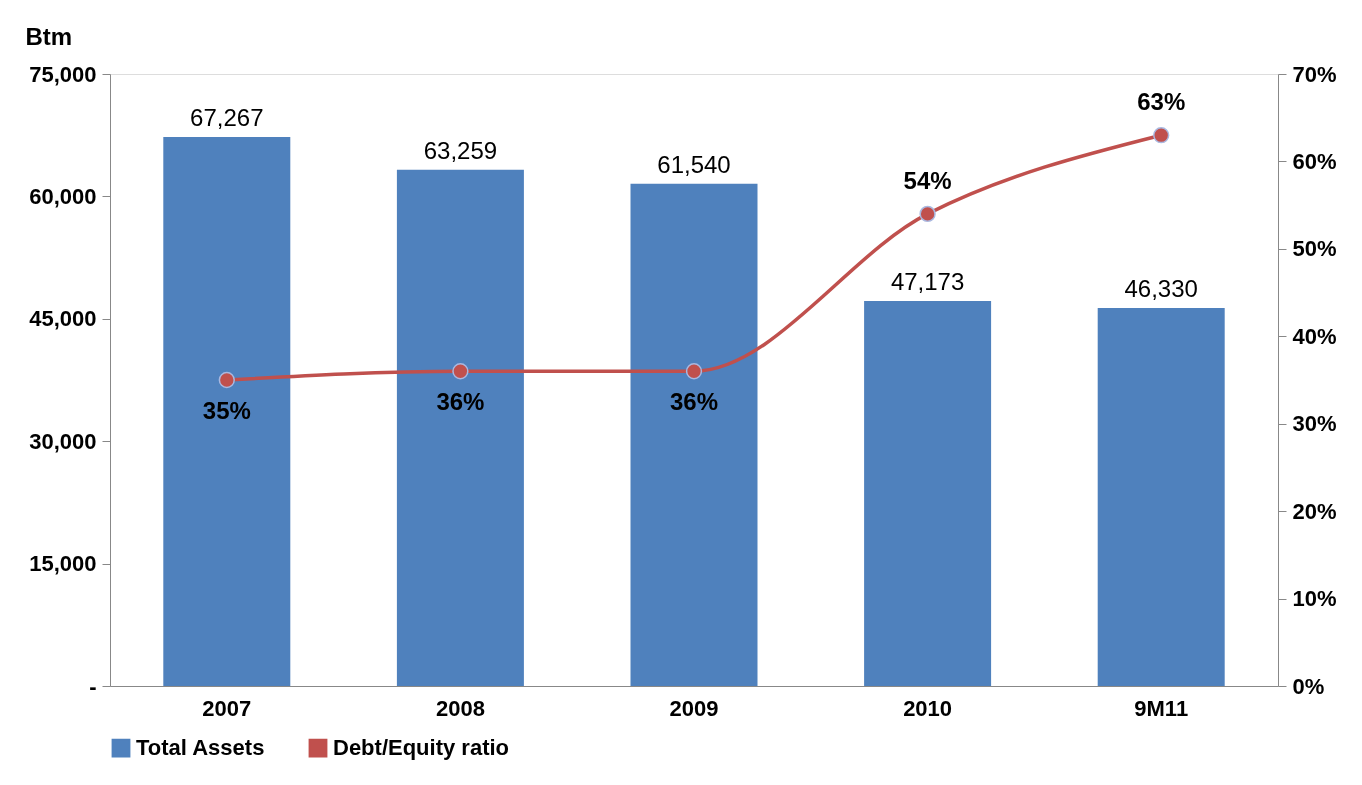 This screenshot has height=785, width=1362. I want to click on x-tick-label: 9M11, so click(1161, 708).